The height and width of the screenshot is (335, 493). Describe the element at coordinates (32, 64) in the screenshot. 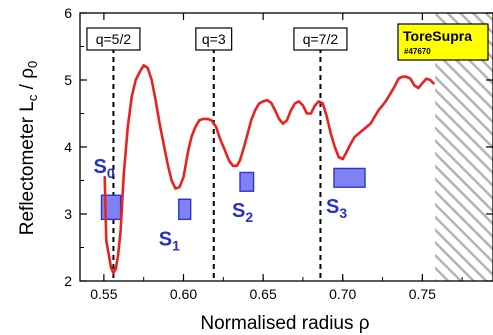

I see `y-axis-label-sub2: 0` at that location.